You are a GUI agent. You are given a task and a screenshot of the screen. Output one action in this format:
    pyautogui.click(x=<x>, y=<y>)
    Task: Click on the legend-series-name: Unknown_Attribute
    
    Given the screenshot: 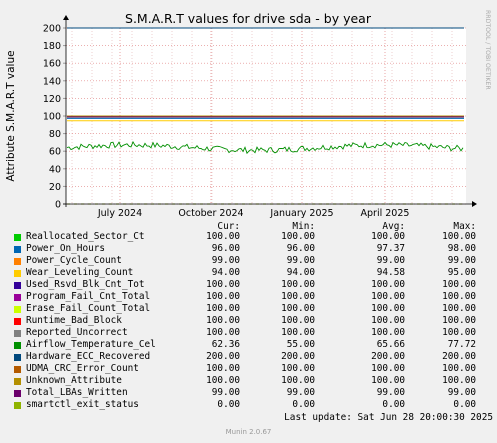 What is the action you would take?
    pyautogui.click(x=74, y=380)
    